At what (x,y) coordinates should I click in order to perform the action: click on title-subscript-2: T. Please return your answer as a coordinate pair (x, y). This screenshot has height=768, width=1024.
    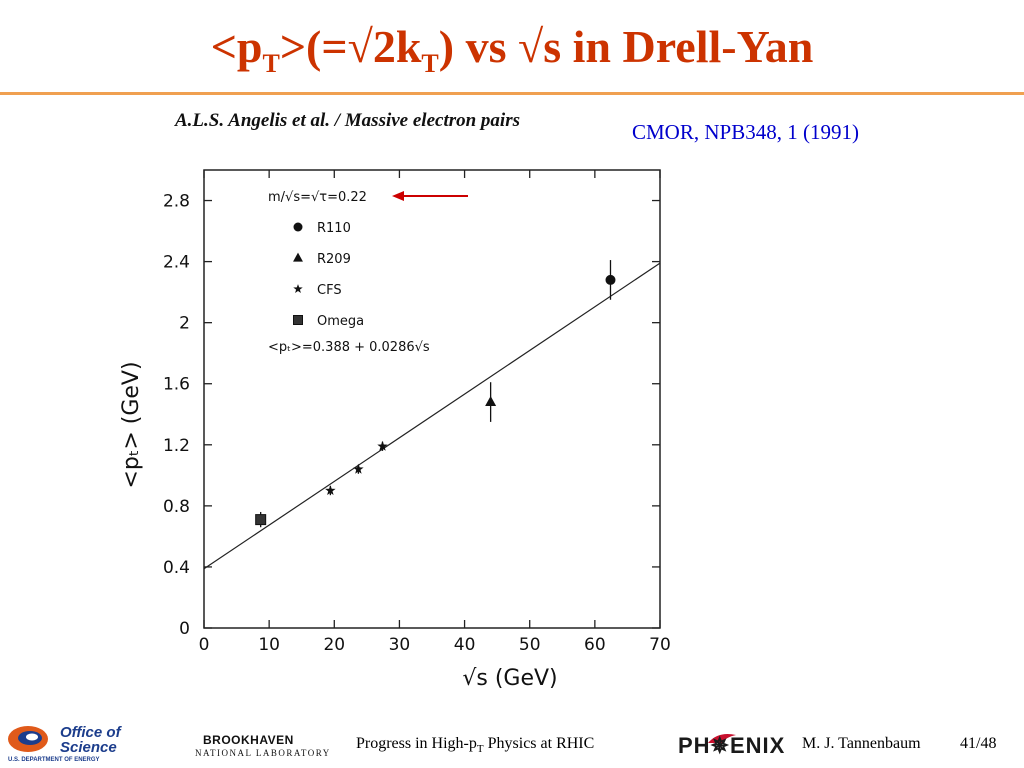
    Looking at the image, I should click on (430, 64).